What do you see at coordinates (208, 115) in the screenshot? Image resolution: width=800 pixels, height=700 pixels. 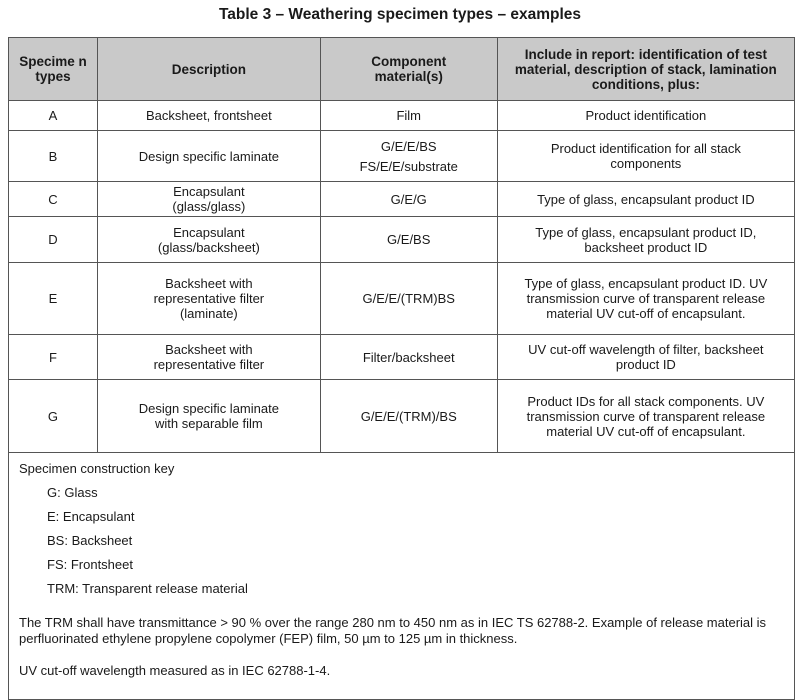 I see `description-cell: Backsheet, frontsheet` at bounding box center [208, 115].